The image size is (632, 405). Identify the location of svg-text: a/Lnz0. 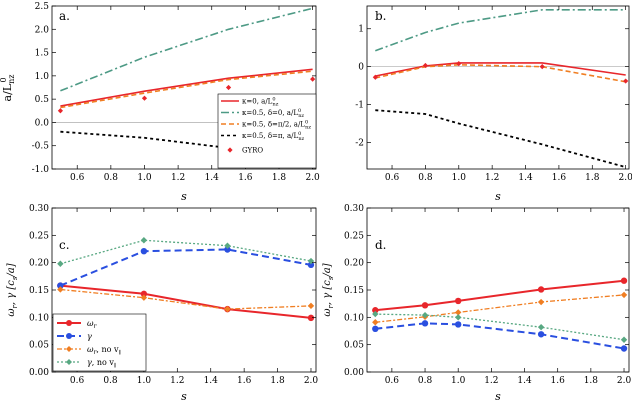
(8, 88).